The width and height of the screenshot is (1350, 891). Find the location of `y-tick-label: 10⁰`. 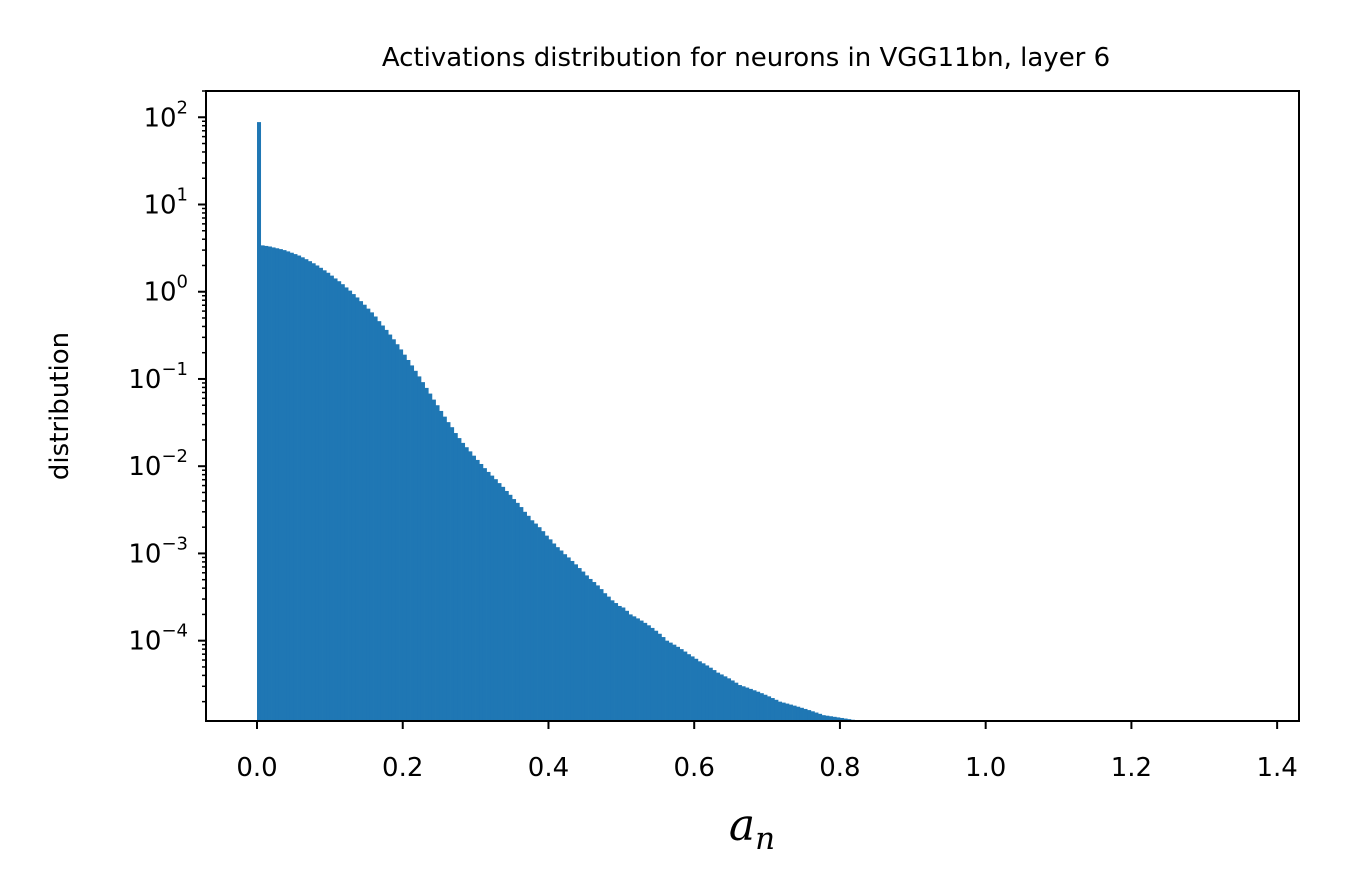

y-tick-label: 10⁰ is located at coordinates (165, 290).